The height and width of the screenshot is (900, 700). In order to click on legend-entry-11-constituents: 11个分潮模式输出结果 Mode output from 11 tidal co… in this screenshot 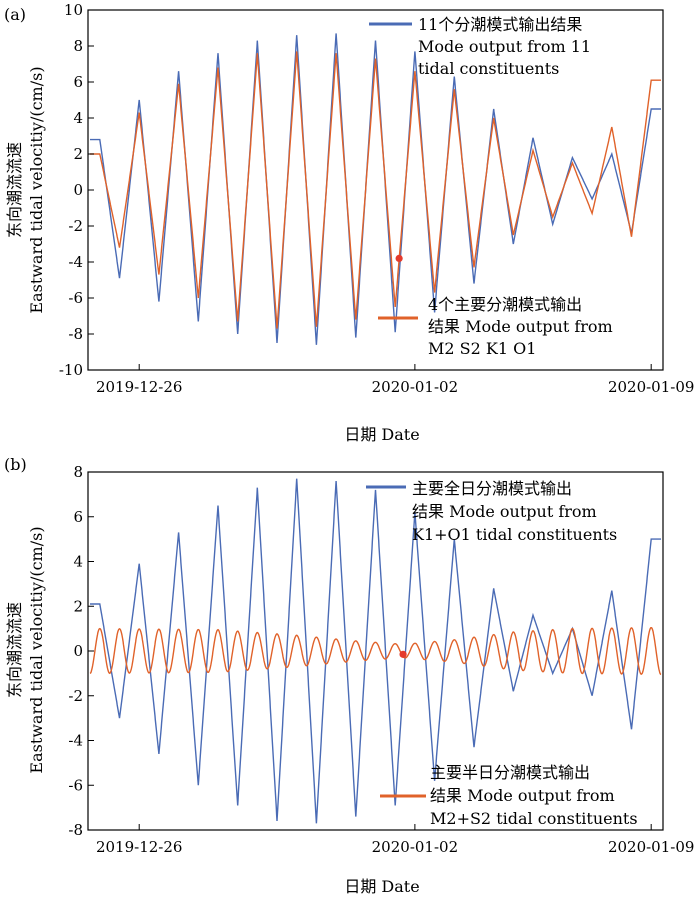, I will do `click(480, 46)`.